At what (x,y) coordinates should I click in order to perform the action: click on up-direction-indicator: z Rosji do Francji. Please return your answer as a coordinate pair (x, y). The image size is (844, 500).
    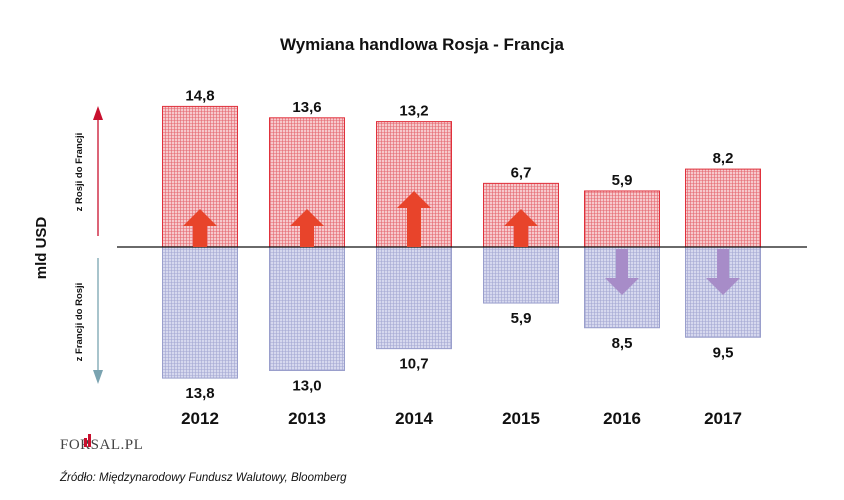
    Looking at the image, I should click on (88, 171).